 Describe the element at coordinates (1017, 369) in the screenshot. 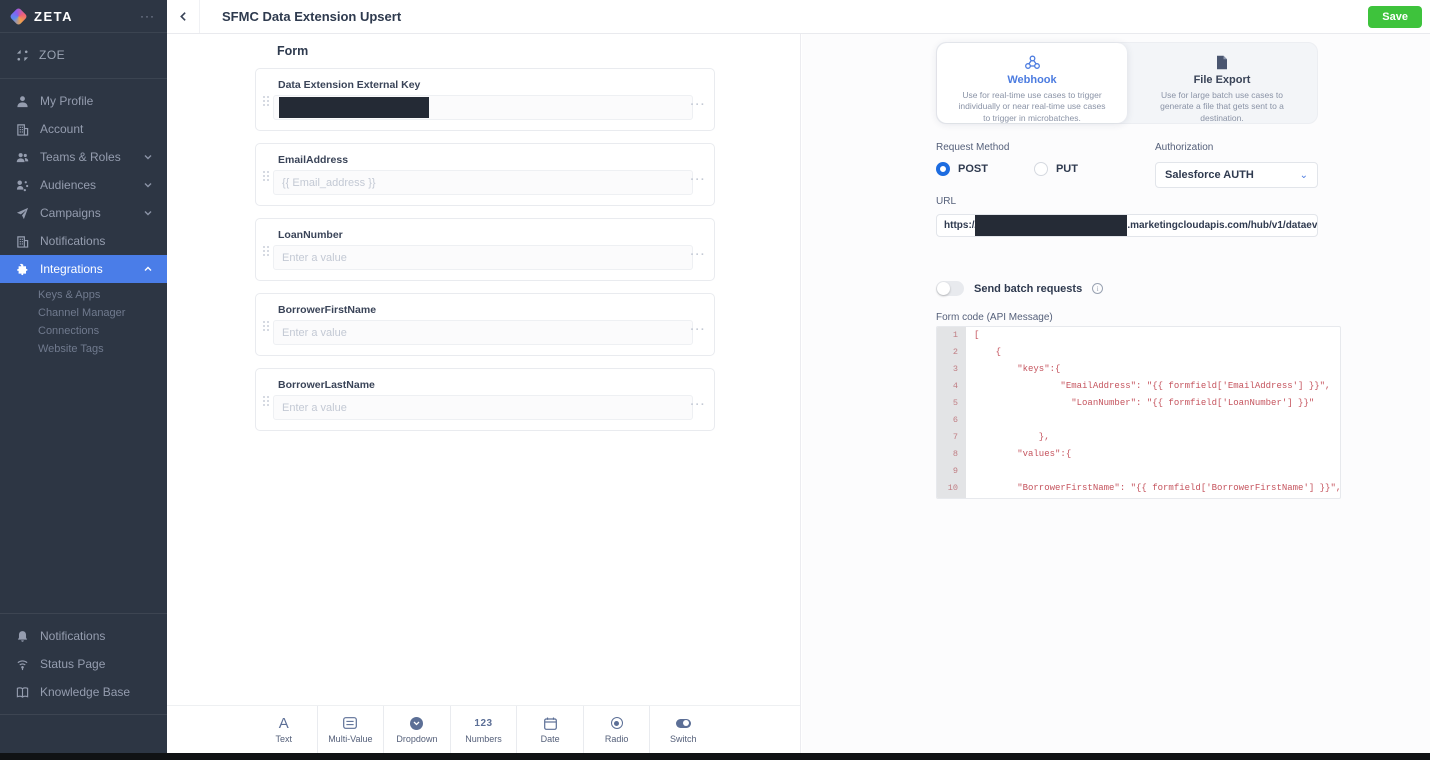

I see `code-text: "keys":{` at that location.